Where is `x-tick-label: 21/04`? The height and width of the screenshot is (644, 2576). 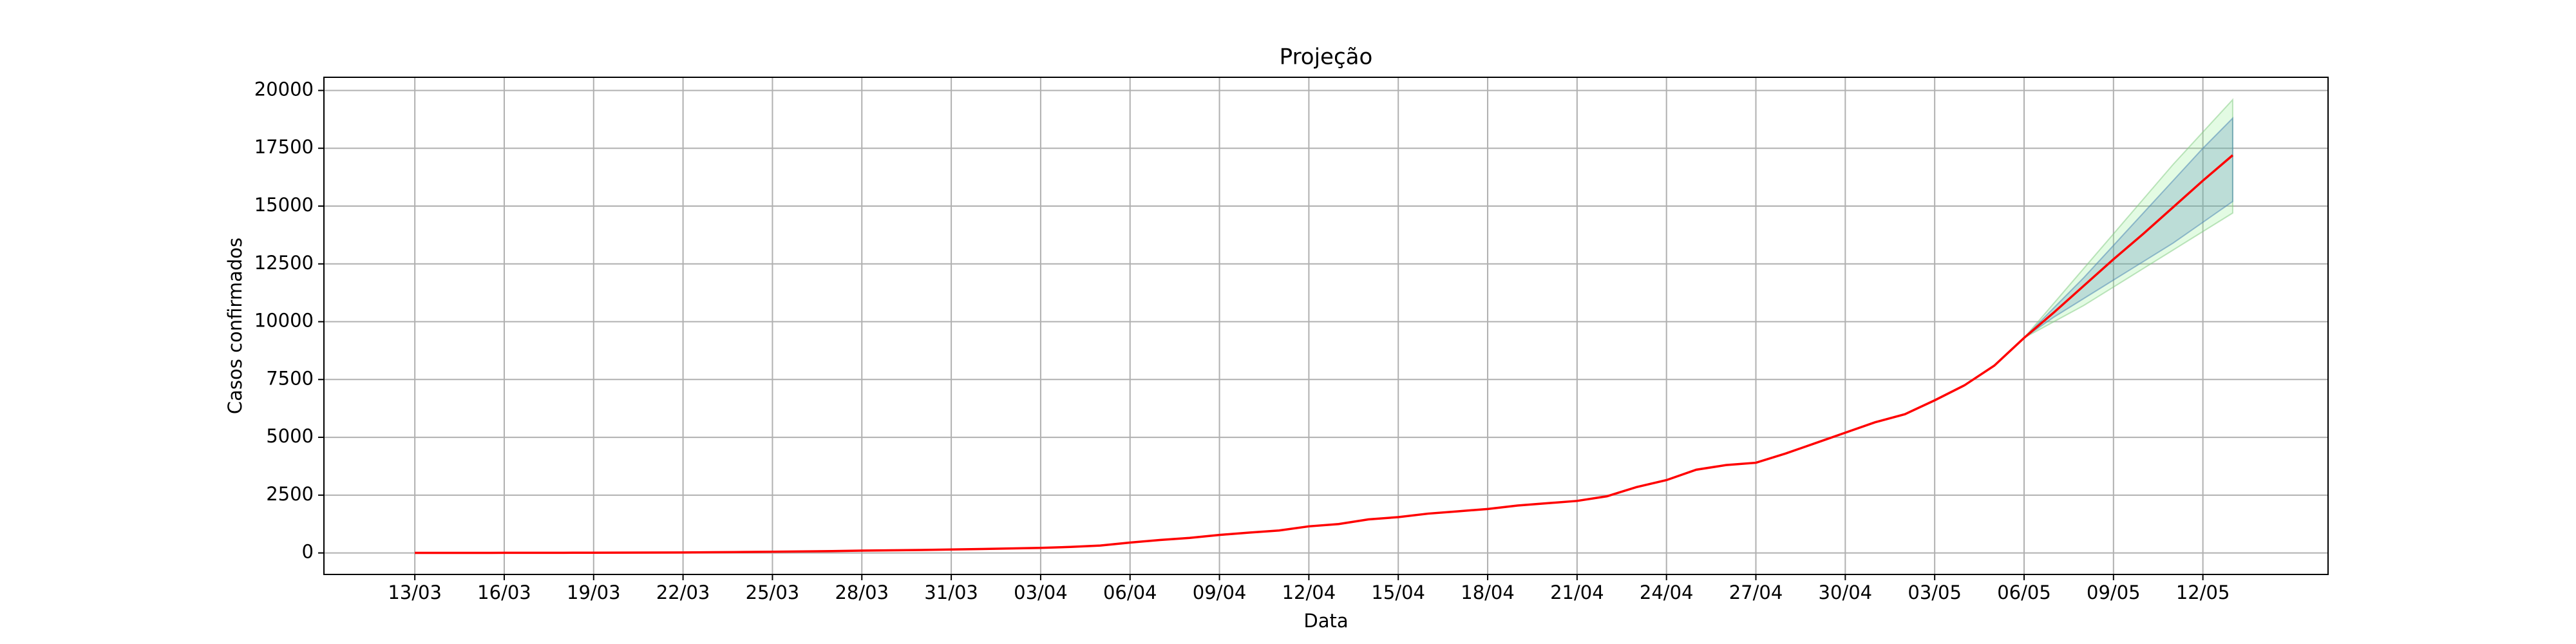
x-tick-label: 21/04 is located at coordinates (1577, 592).